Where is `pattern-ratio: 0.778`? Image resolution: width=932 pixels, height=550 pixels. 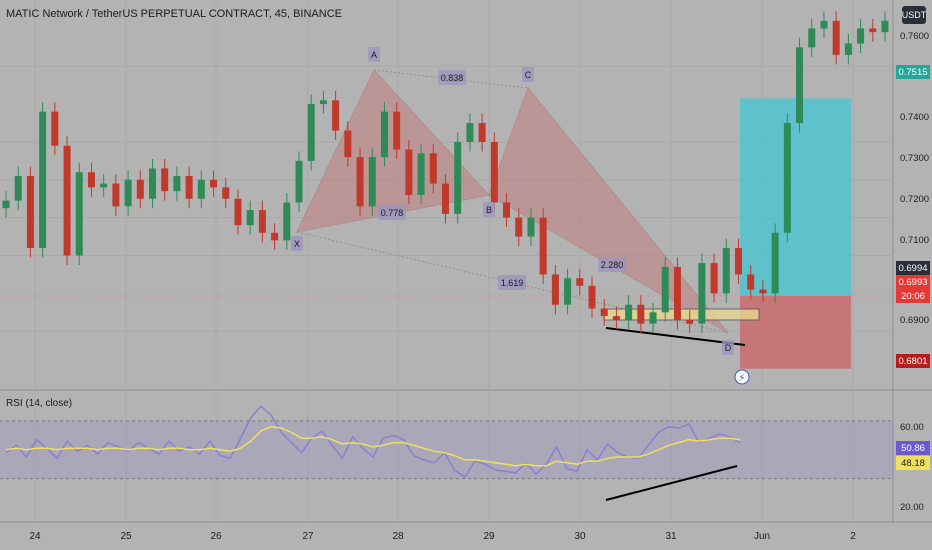
pattern-ratio: 0.778 is located at coordinates (392, 213).